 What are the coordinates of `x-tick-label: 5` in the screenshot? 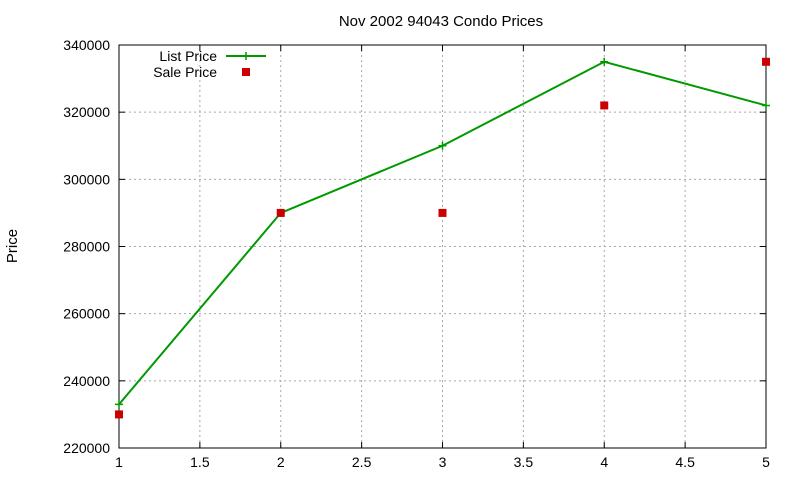 It's located at (766, 462).